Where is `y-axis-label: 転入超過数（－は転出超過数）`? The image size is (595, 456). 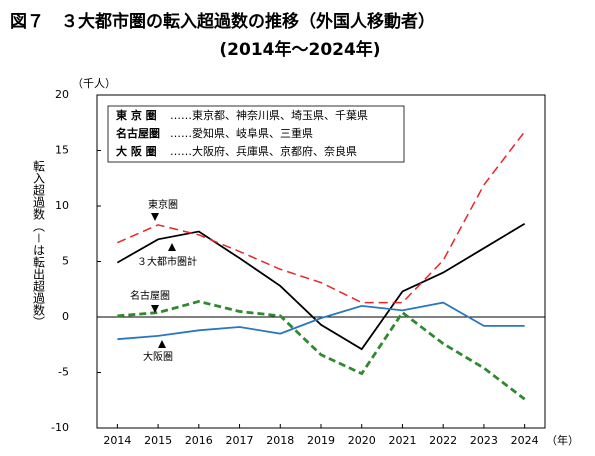
y-axis-label: 転入超過数（－は転出超過数） is located at coordinates (39, 244).